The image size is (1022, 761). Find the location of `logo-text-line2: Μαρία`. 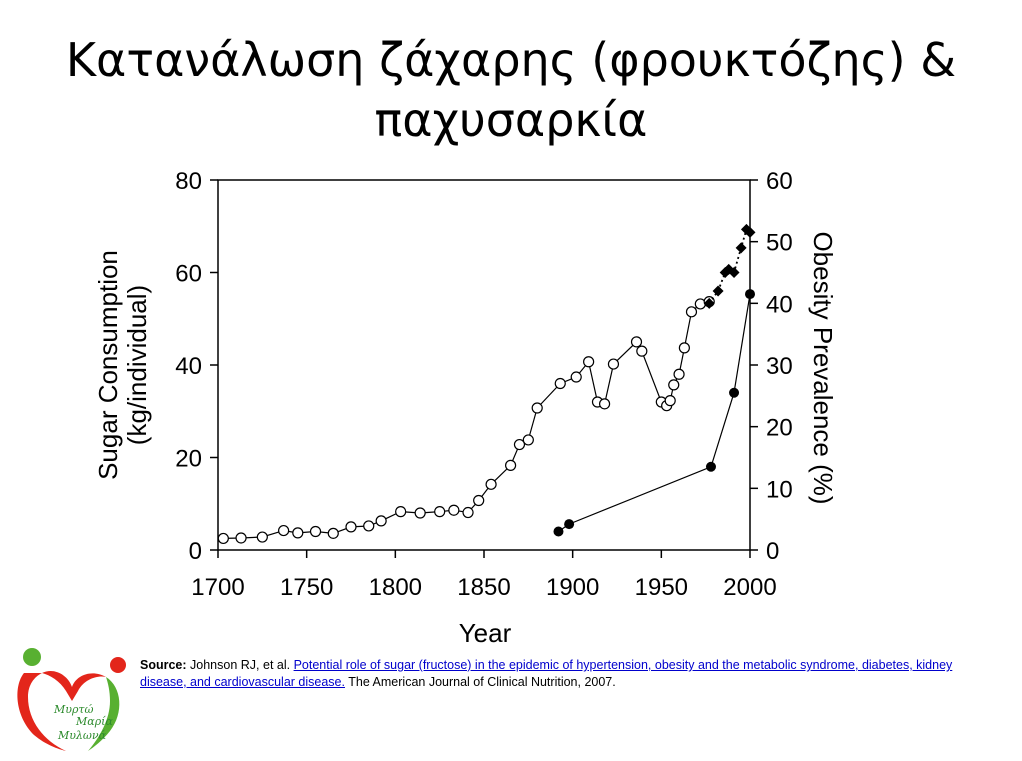

logo-text-line2: Μαρία is located at coordinates (94, 721).